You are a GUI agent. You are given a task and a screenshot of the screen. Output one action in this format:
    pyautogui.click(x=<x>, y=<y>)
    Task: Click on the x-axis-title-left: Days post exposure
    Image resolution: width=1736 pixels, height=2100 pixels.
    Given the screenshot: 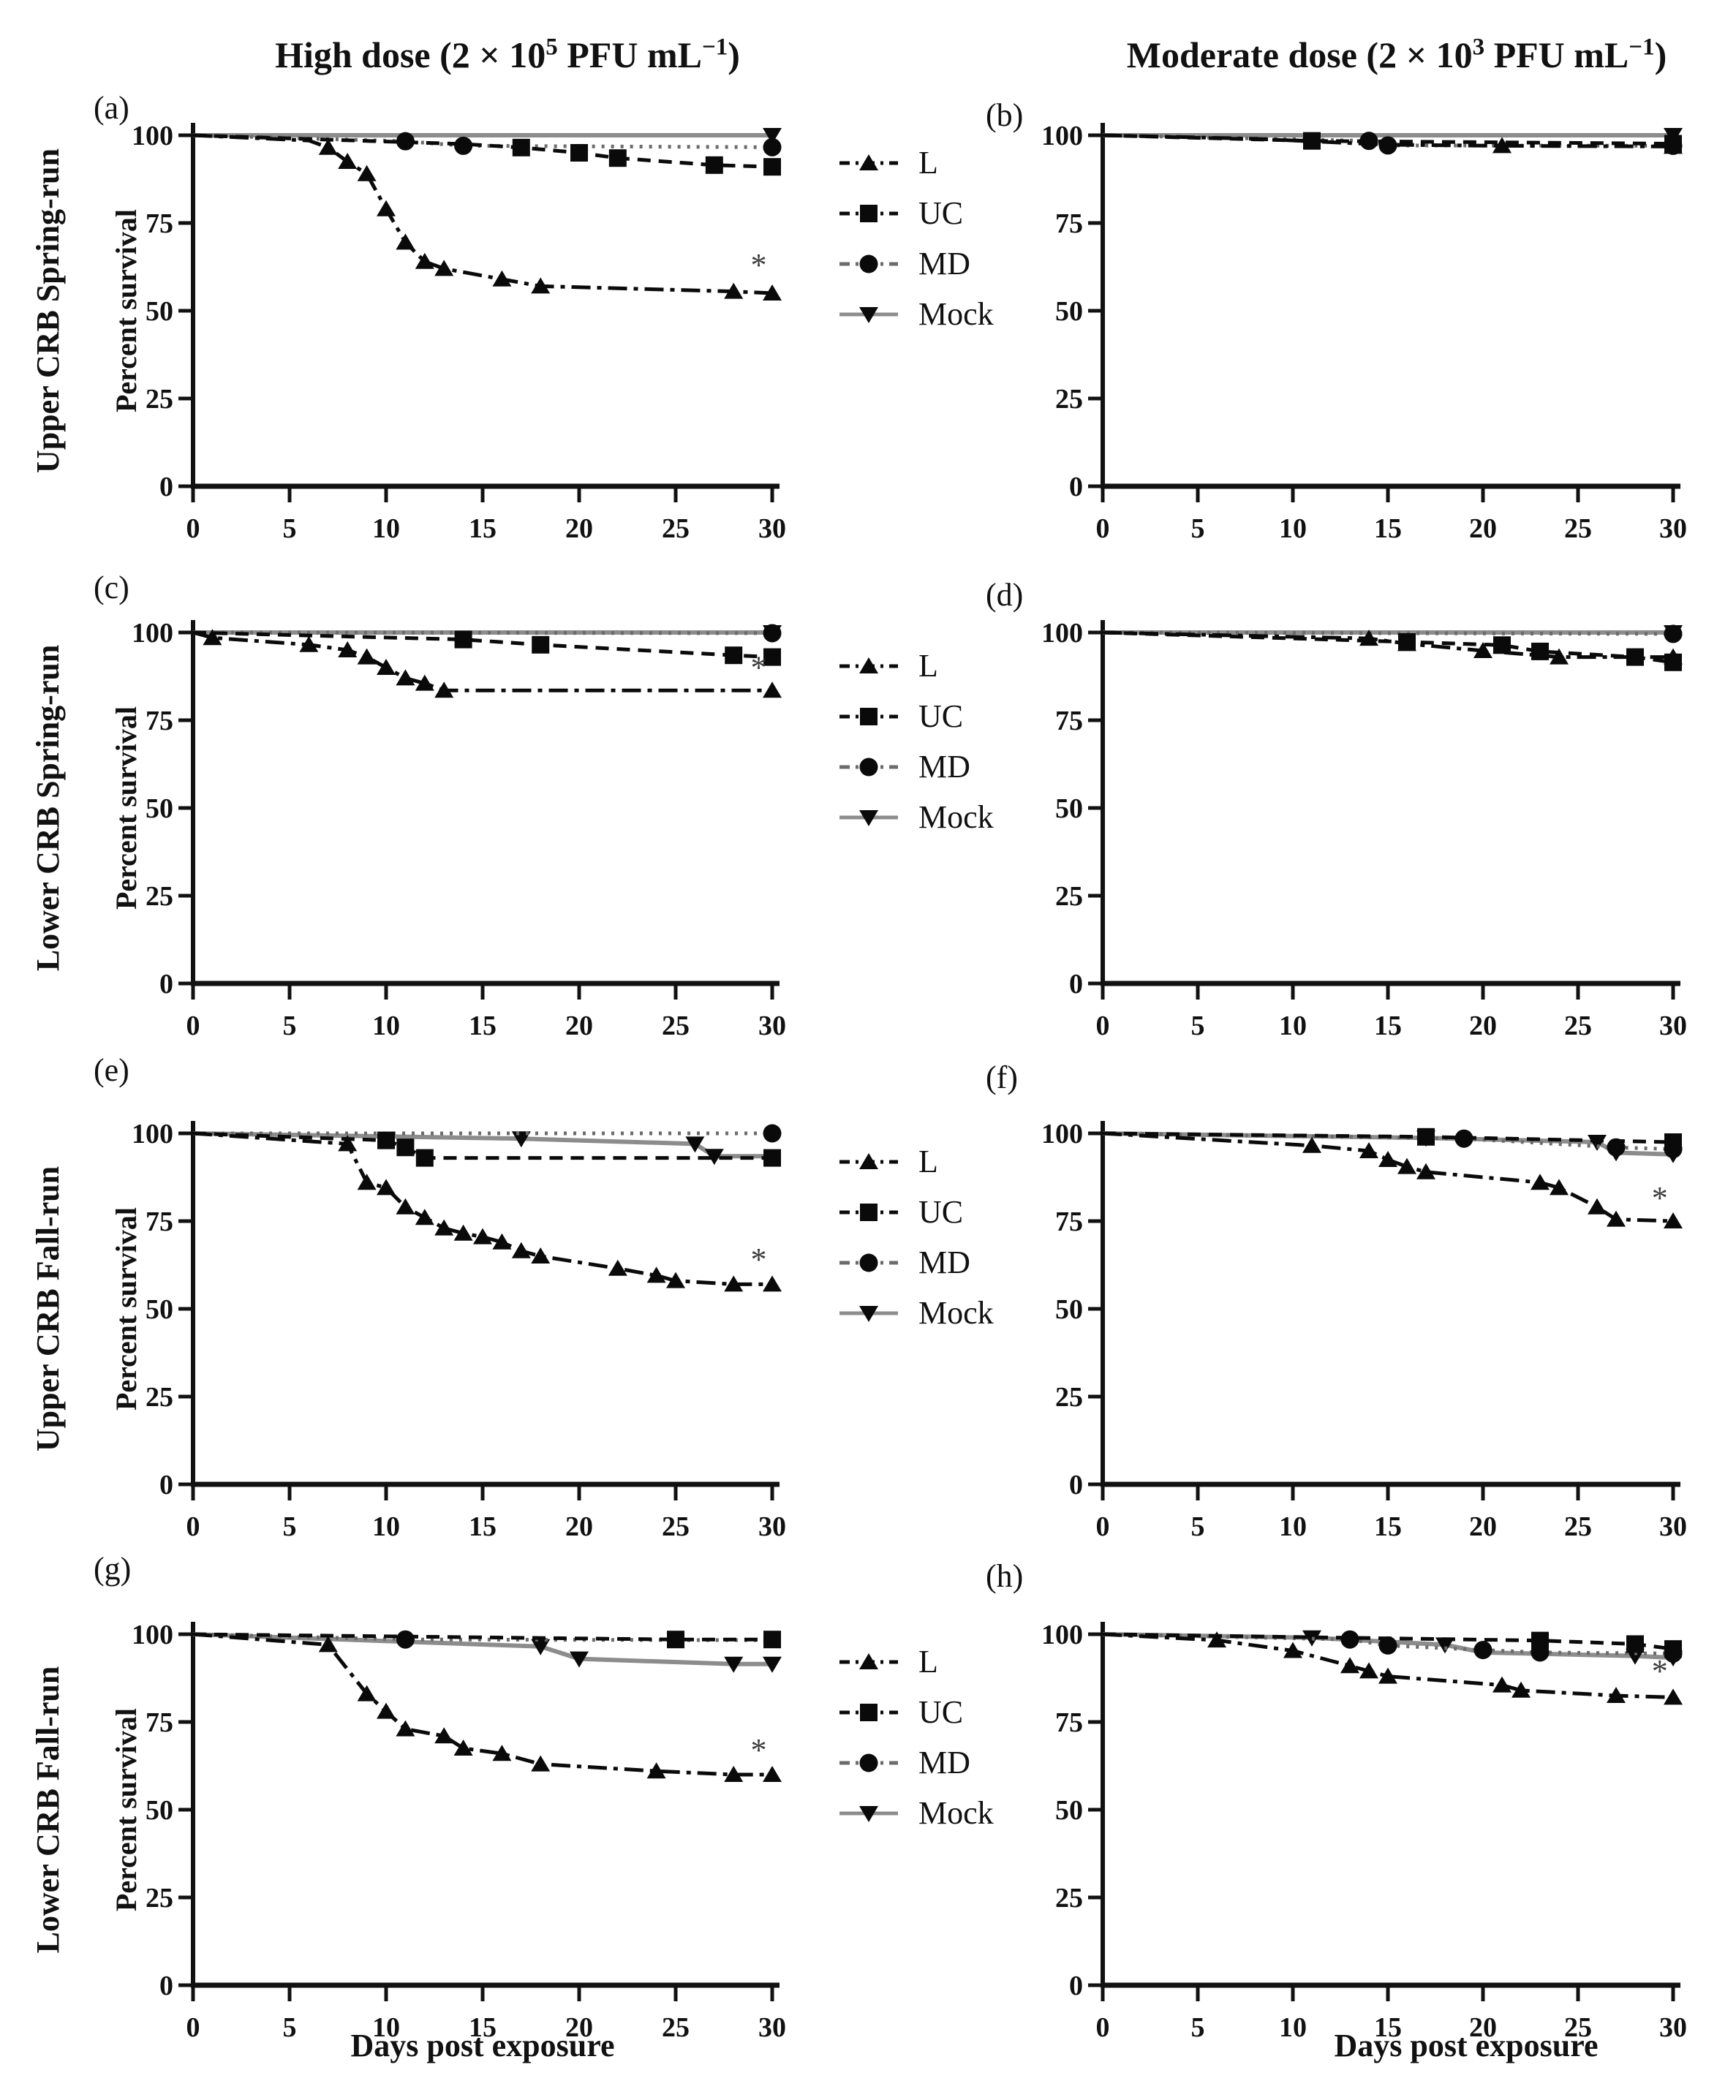 What is the action you would take?
    pyautogui.click(x=483, y=2045)
    